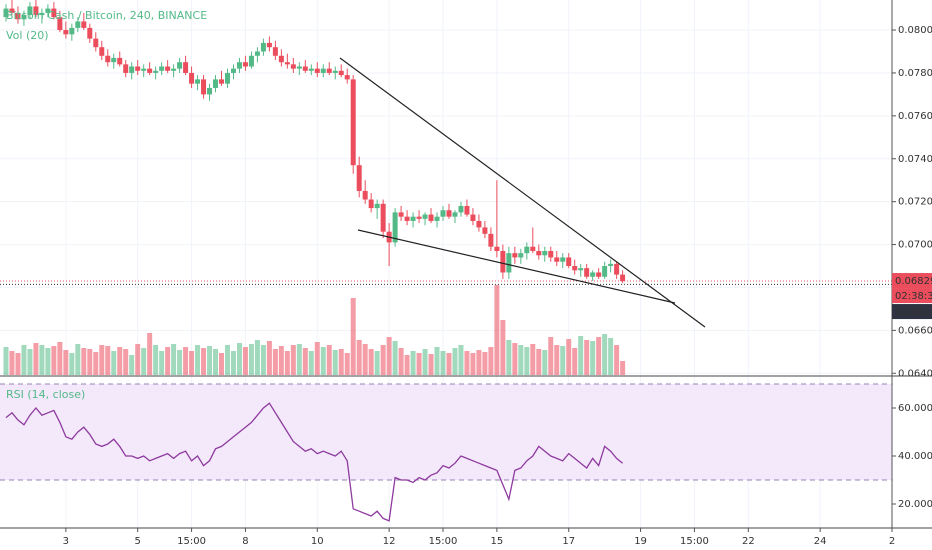  I want to click on y-tick-label: 0.078000, so click(915, 73).